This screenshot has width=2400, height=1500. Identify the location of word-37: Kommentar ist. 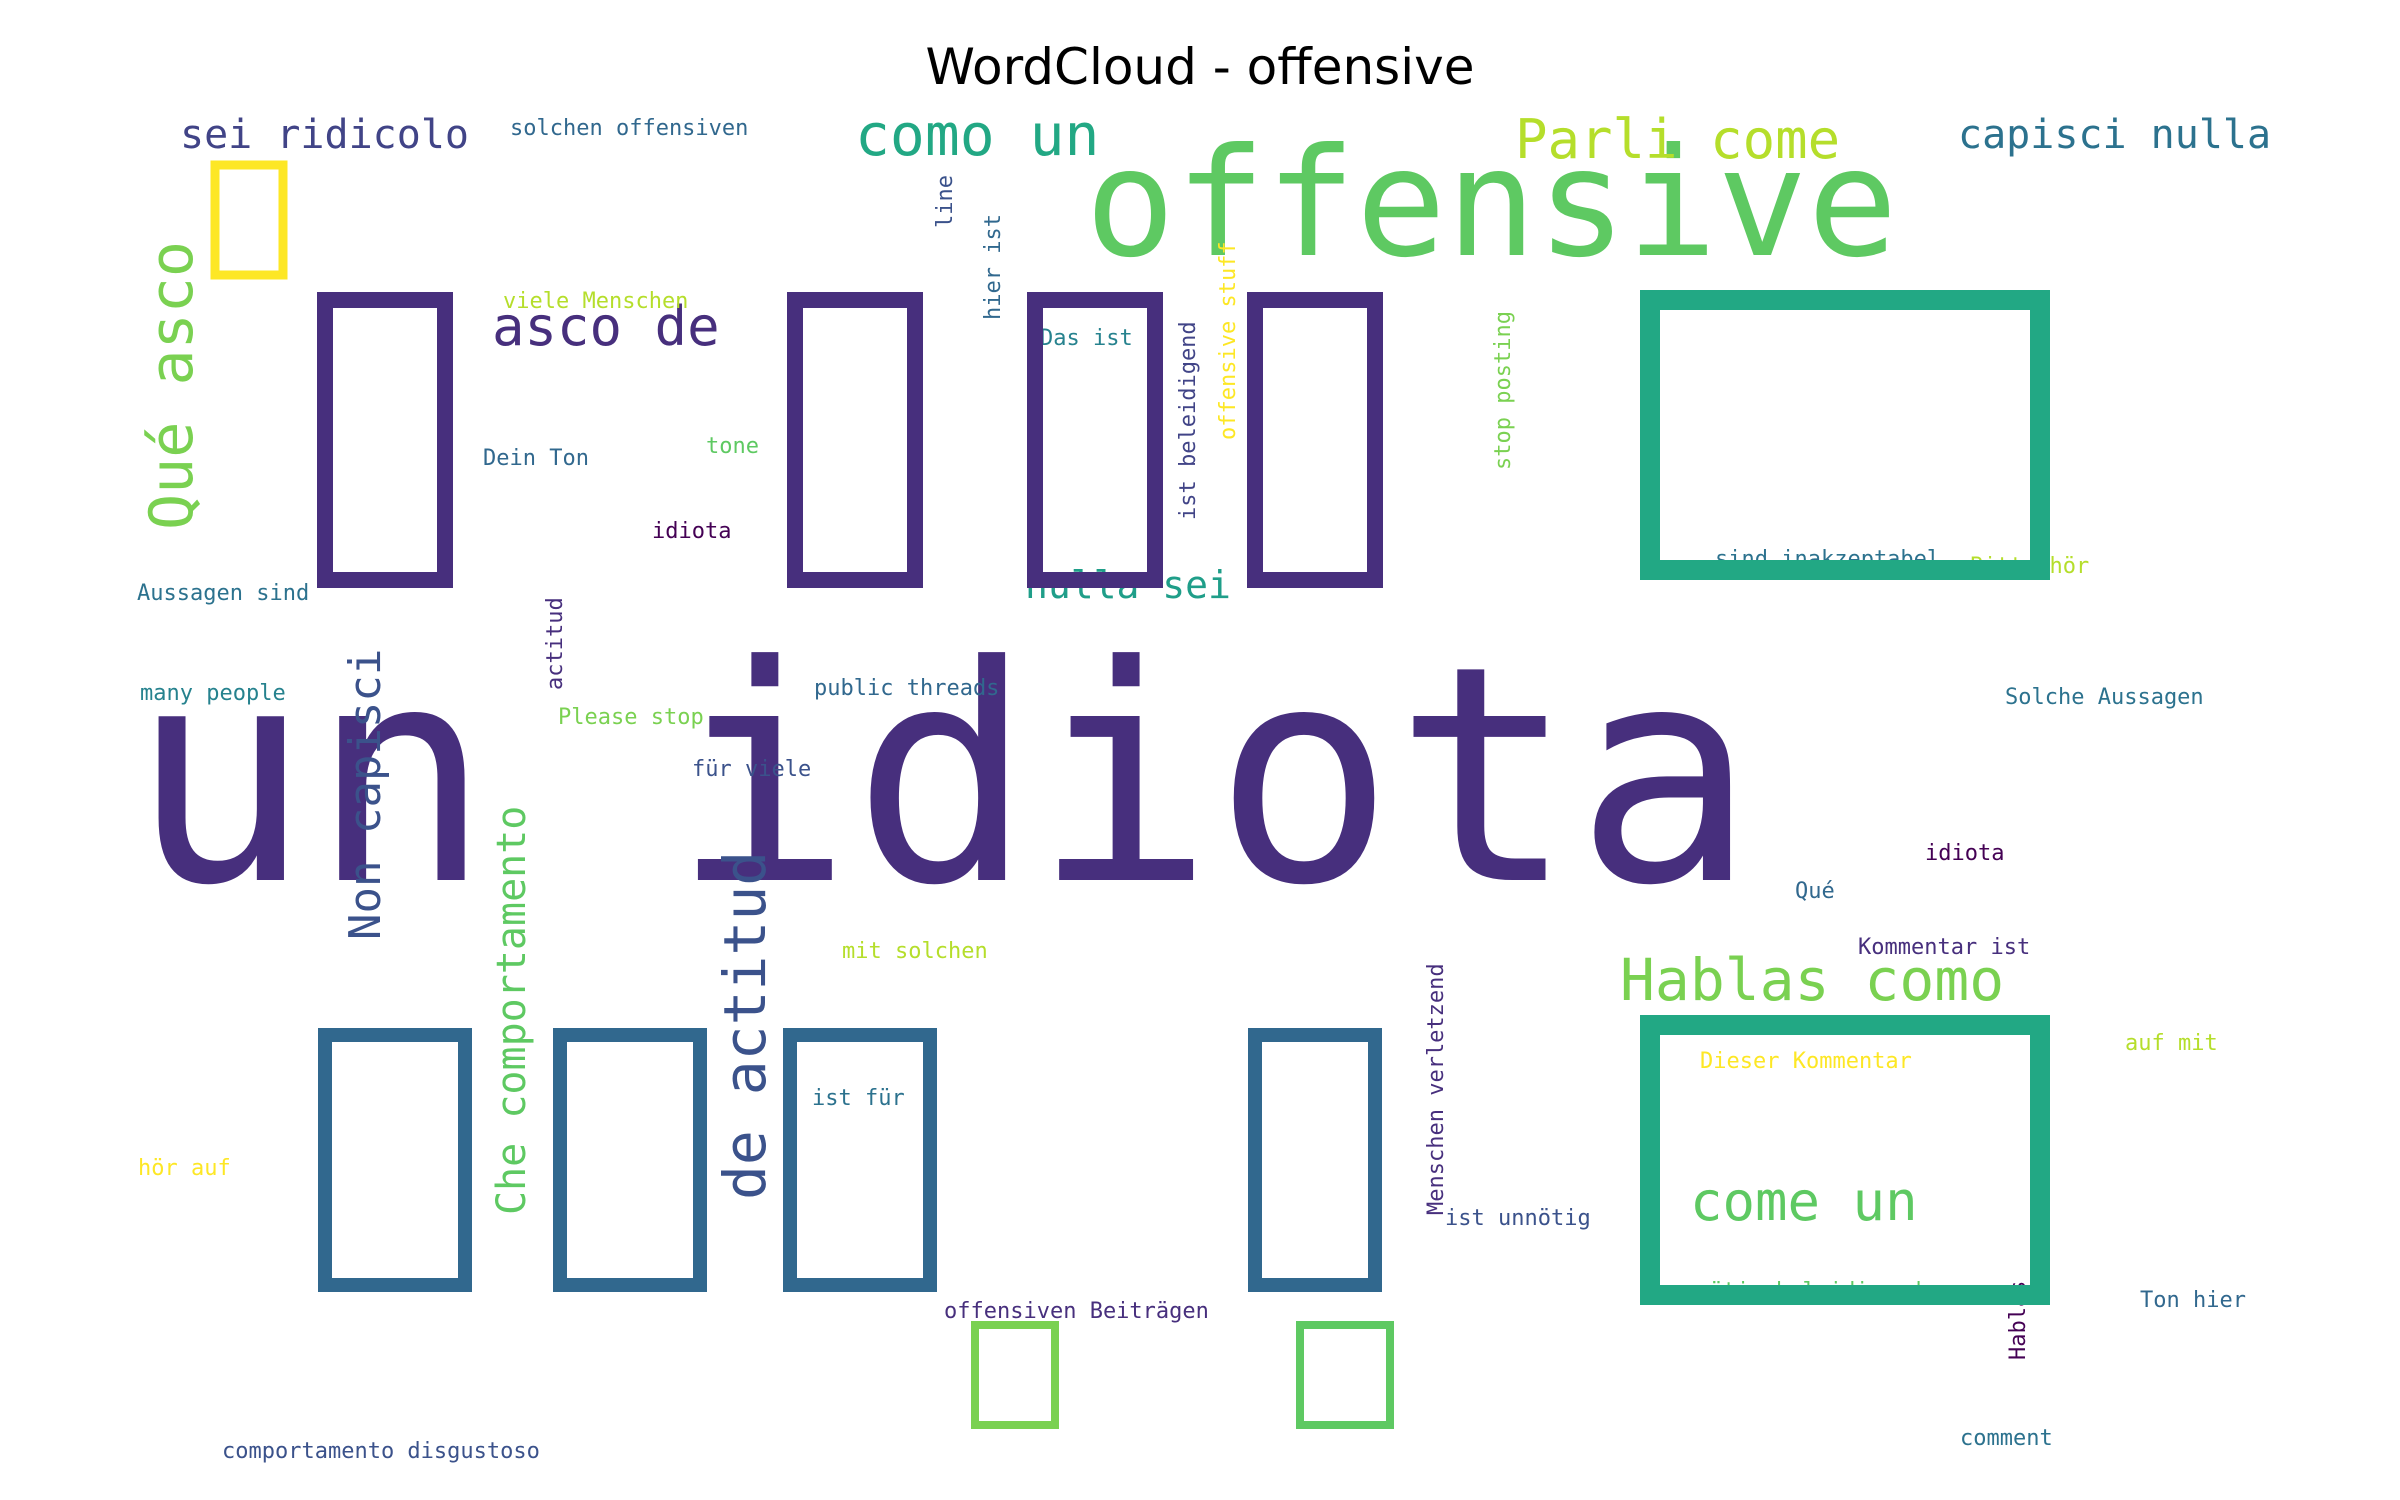
(1944, 947).